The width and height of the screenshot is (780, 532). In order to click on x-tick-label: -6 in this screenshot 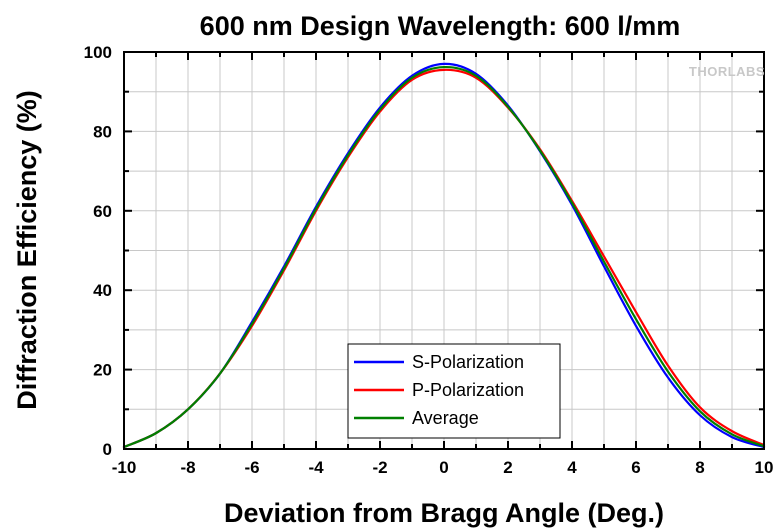, I will do `click(251, 467)`.